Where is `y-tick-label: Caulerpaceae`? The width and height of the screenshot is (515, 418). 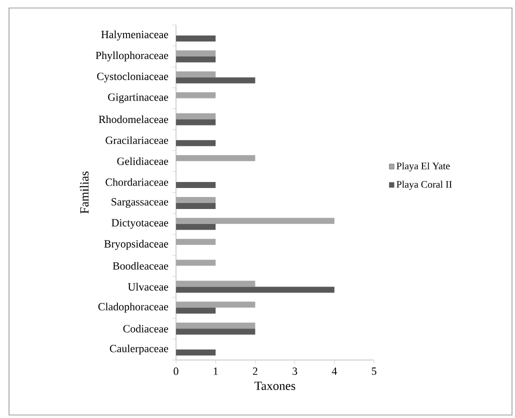 y-tick-label: Caulerpaceae is located at coordinates (139, 349).